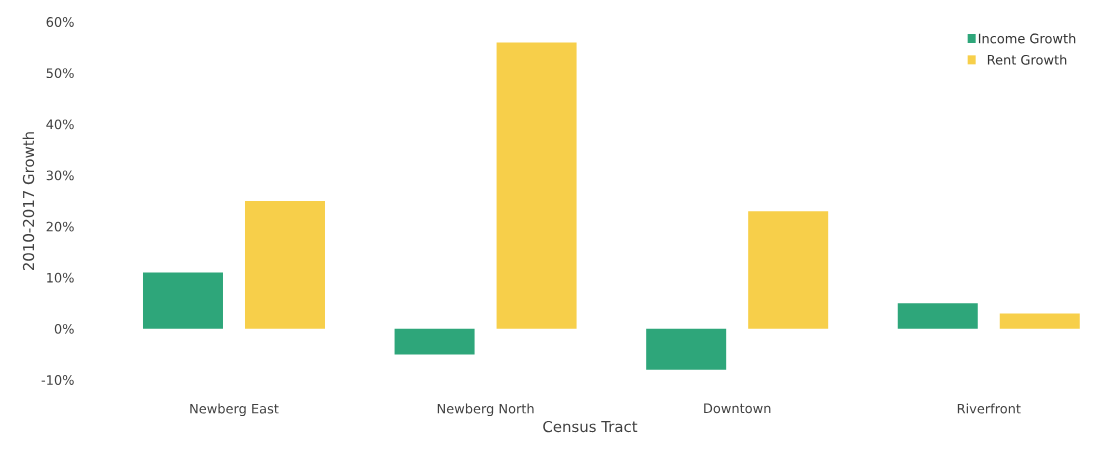 The width and height of the screenshot is (1102, 460). I want to click on x-axis-title: Census Tract, so click(590, 426).